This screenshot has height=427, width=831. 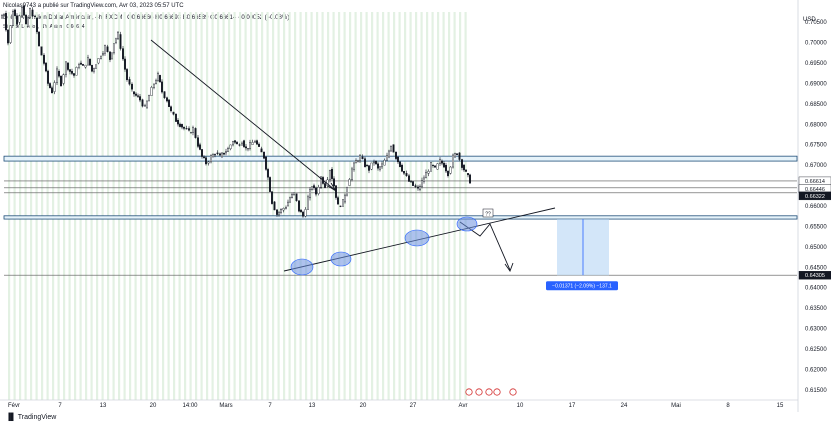 I want to click on price-tick-label: 0.69500, so click(x=816, y=64).